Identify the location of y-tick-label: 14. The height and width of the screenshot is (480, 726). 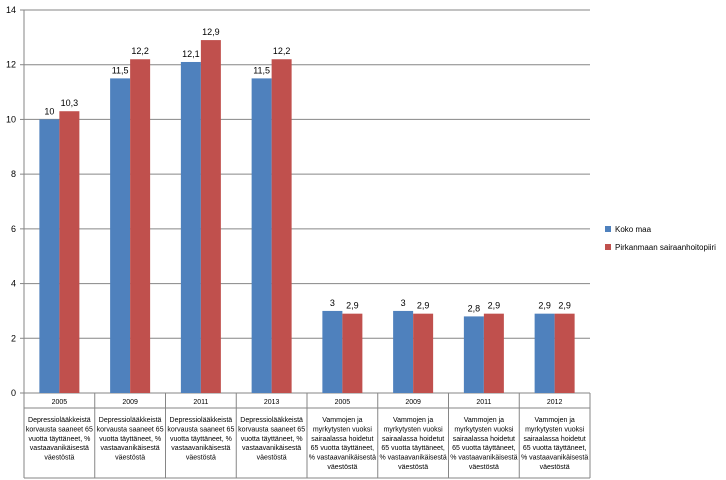
(11, 10).